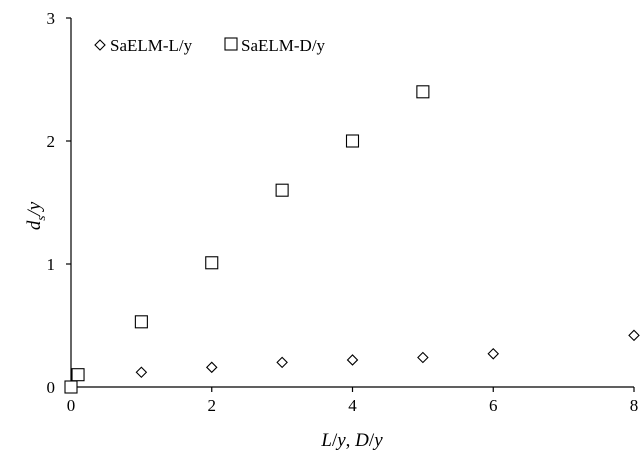 This screenshot has width=643, height=456. I want to click on x-tick-label: 8, so click(634, 405).